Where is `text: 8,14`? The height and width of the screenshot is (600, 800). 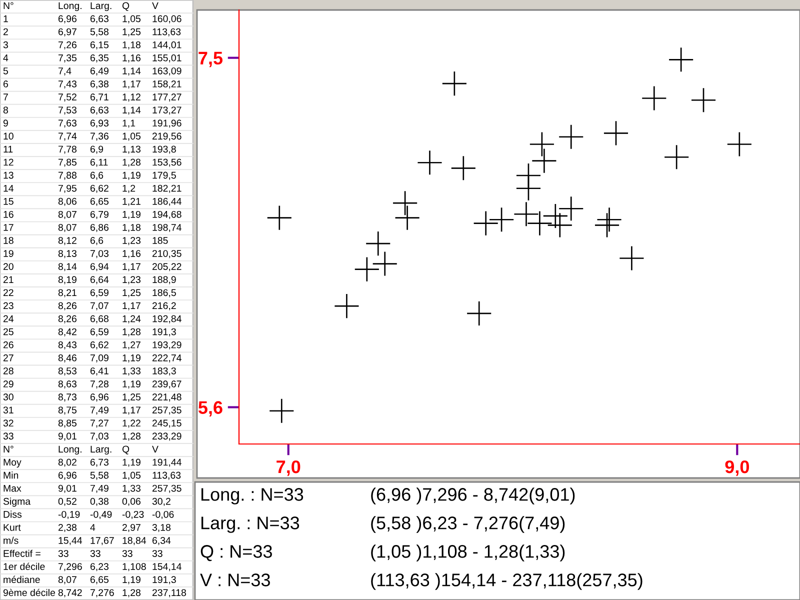
text: 8,14 is located at coordinates (67, 267).